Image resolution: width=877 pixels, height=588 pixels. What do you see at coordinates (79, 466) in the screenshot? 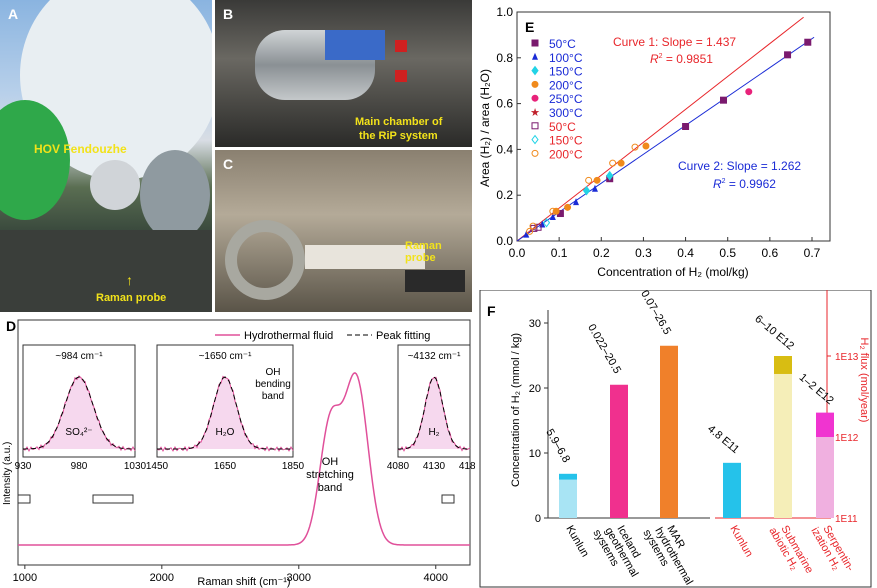
I see `inset-tick-label: 980` at bounding box center [79, 466].